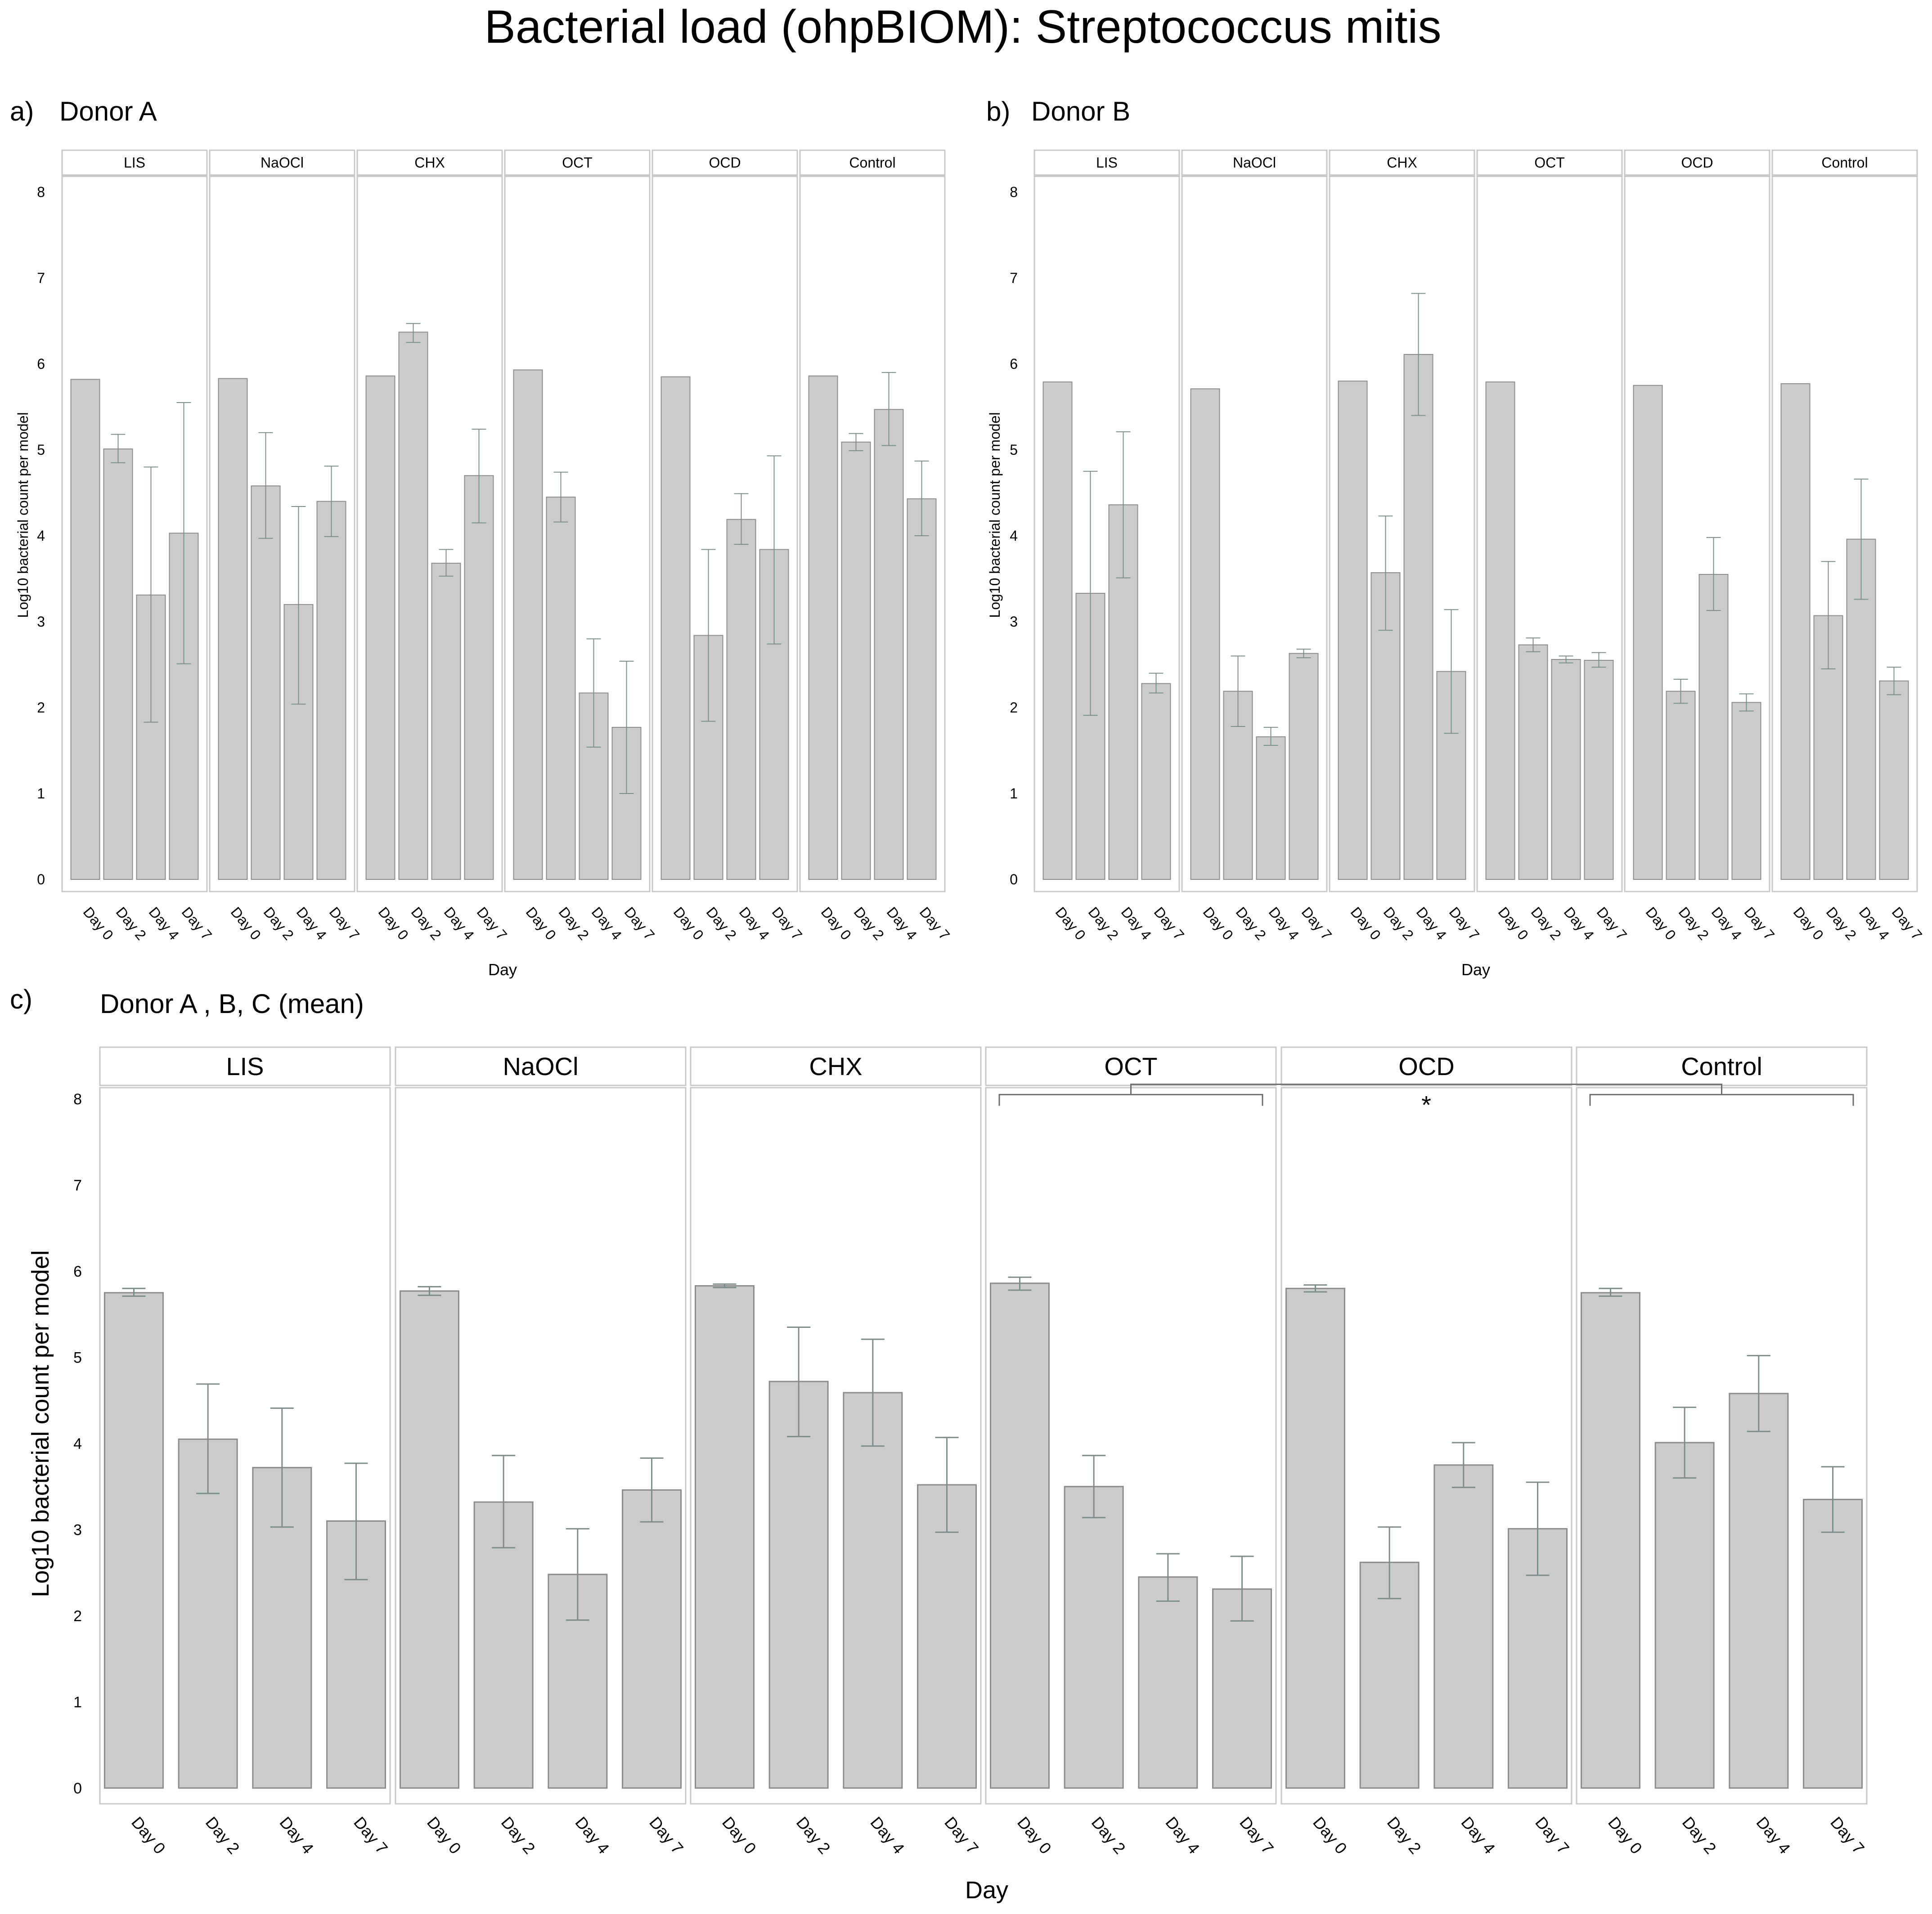 This screenshot has height=1914, width=1932. What do you see at coordinates (77, 1357) in the screenshot?
I see `y-tick-label: 5` at bounding box center [77, 1357].